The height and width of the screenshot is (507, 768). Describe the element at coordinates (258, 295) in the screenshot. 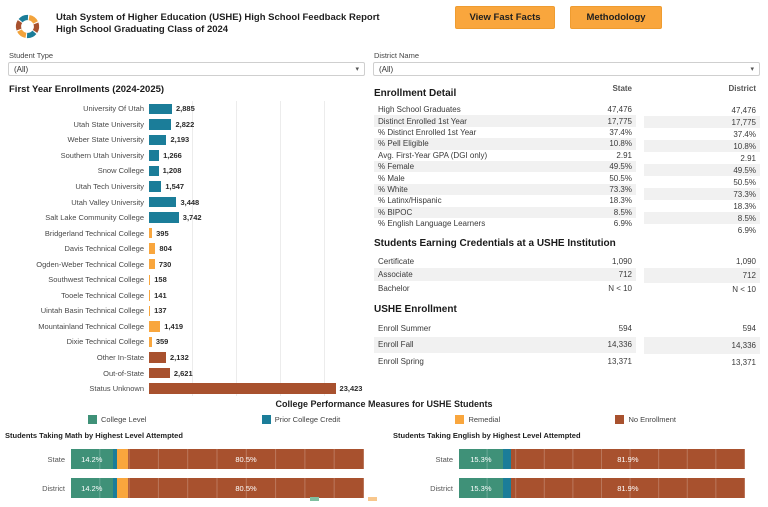

I see `bar-track: 141` at that location.